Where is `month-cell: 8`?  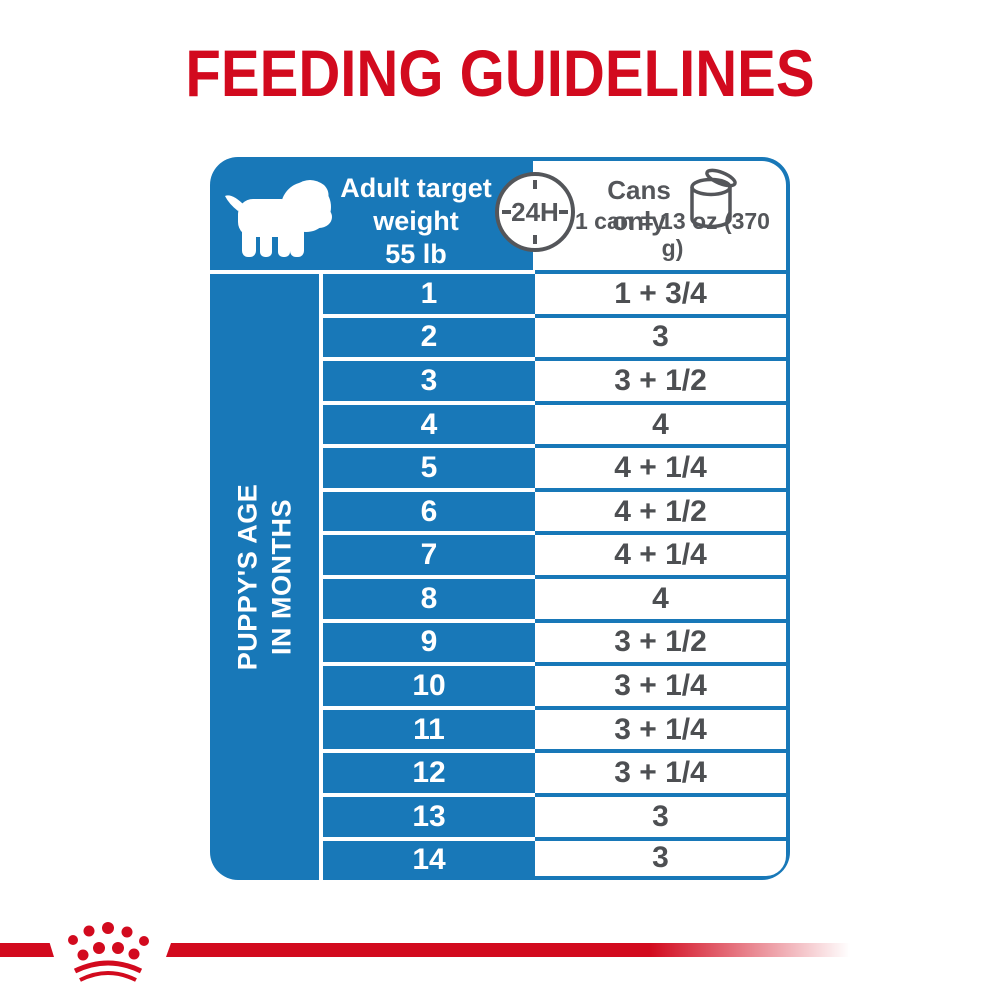 month-cell: 8 is located at coordinates (429, 597).